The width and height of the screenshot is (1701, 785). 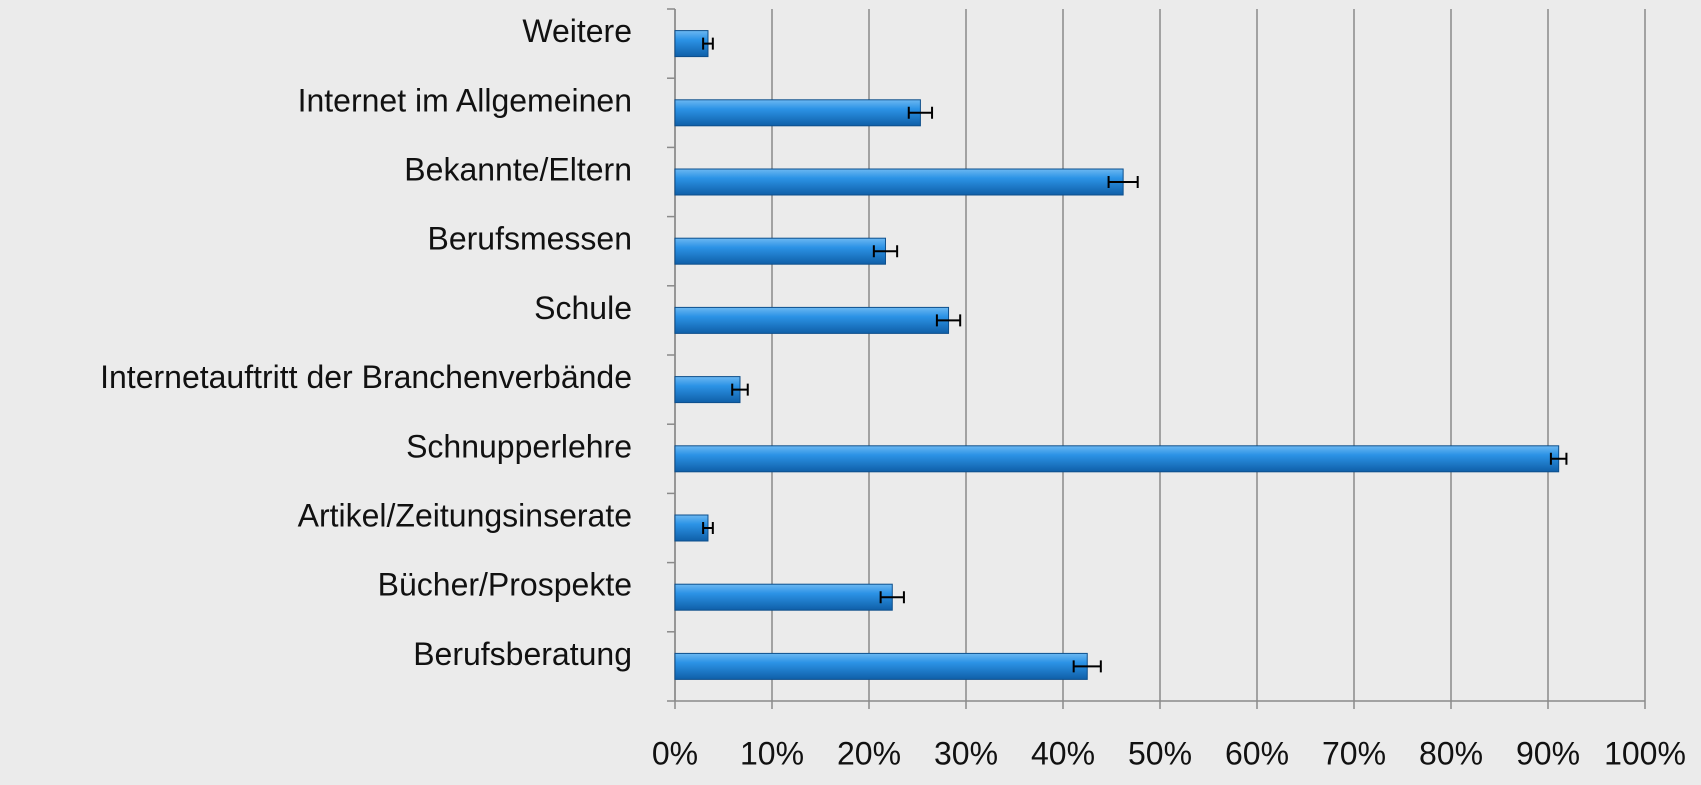 What do you see at coordinates (1160, 753) in the screenshot?
I see `x-tick-label: 50%` at bounding box center [1160, 753].